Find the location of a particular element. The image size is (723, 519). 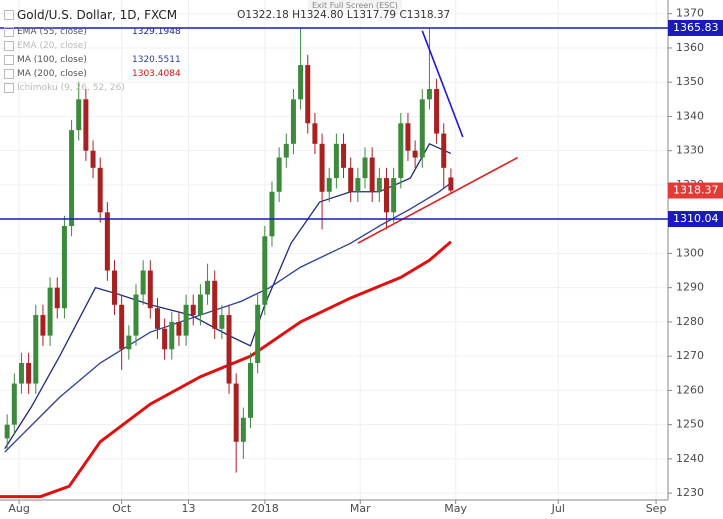

price-label: 1365.83 is located at coordinates (696, 27).